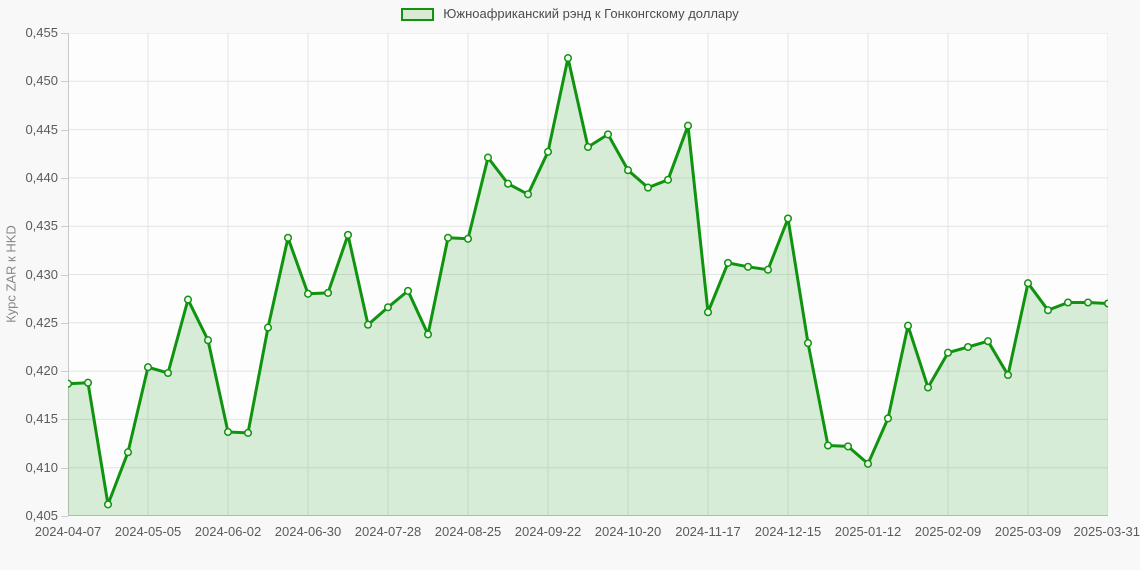 This screenshot has height=570, width=1140. I want to click on legend-swatch, so click(418, 14).